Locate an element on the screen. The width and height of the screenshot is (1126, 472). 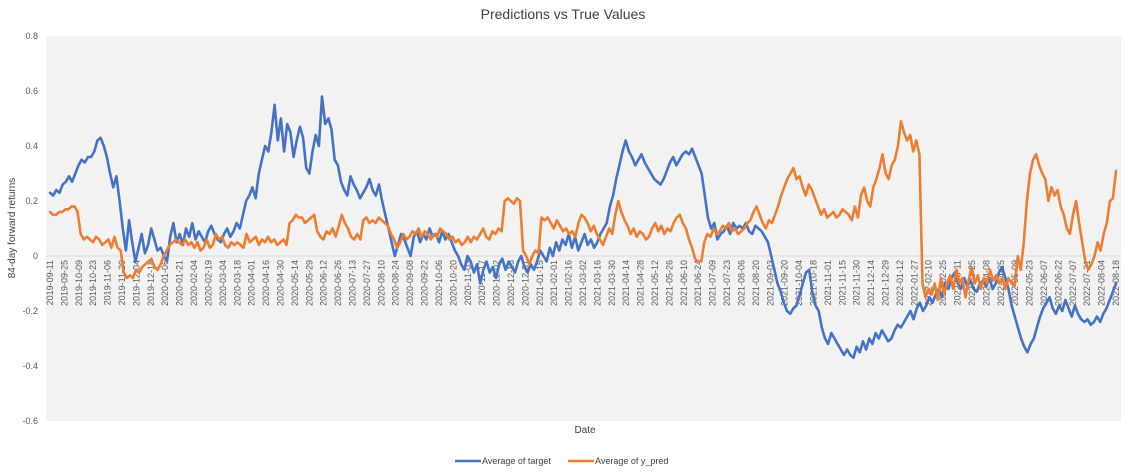
x-tick-label: 2020-07-27 is located at coordinates (367, 283).